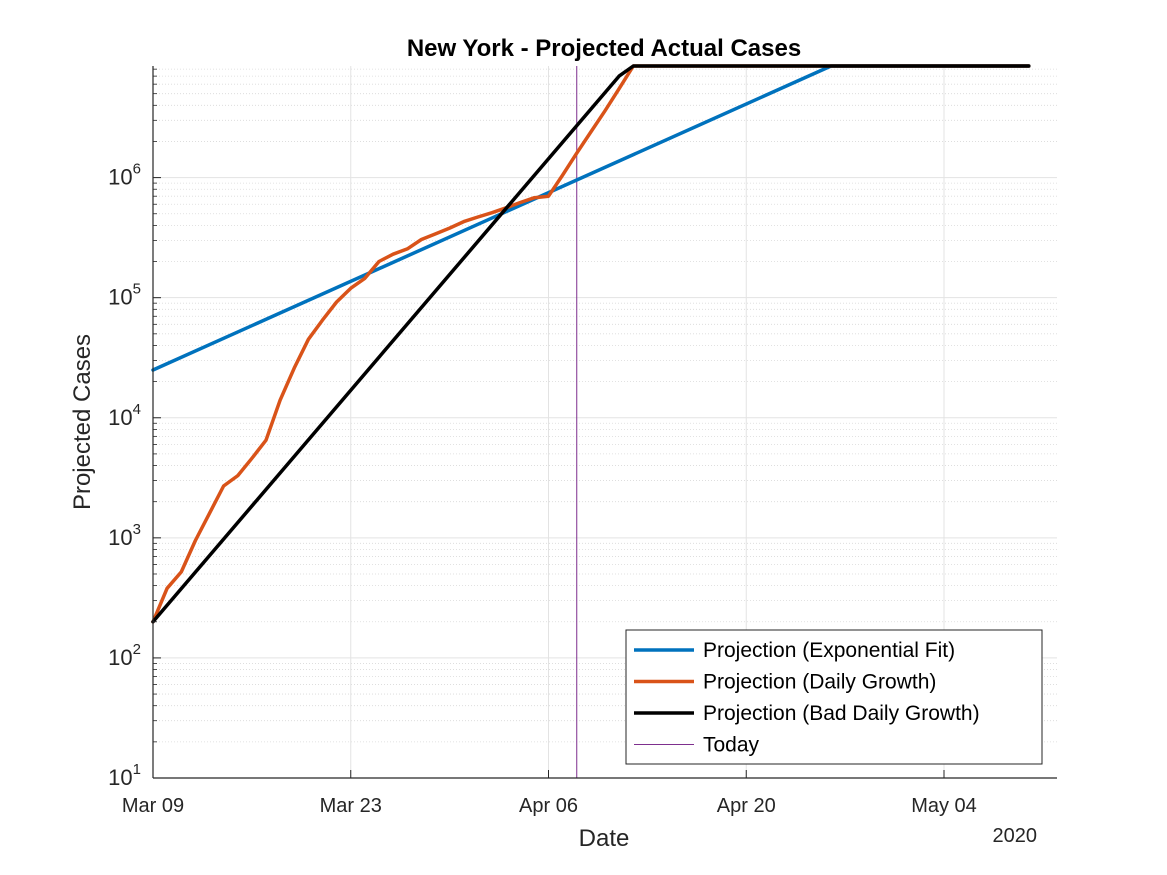  Describe the element at coordinates (829, 650) in the screenshot. I see `legend-entry-label: Projection (Exponential Fit)` at that location.